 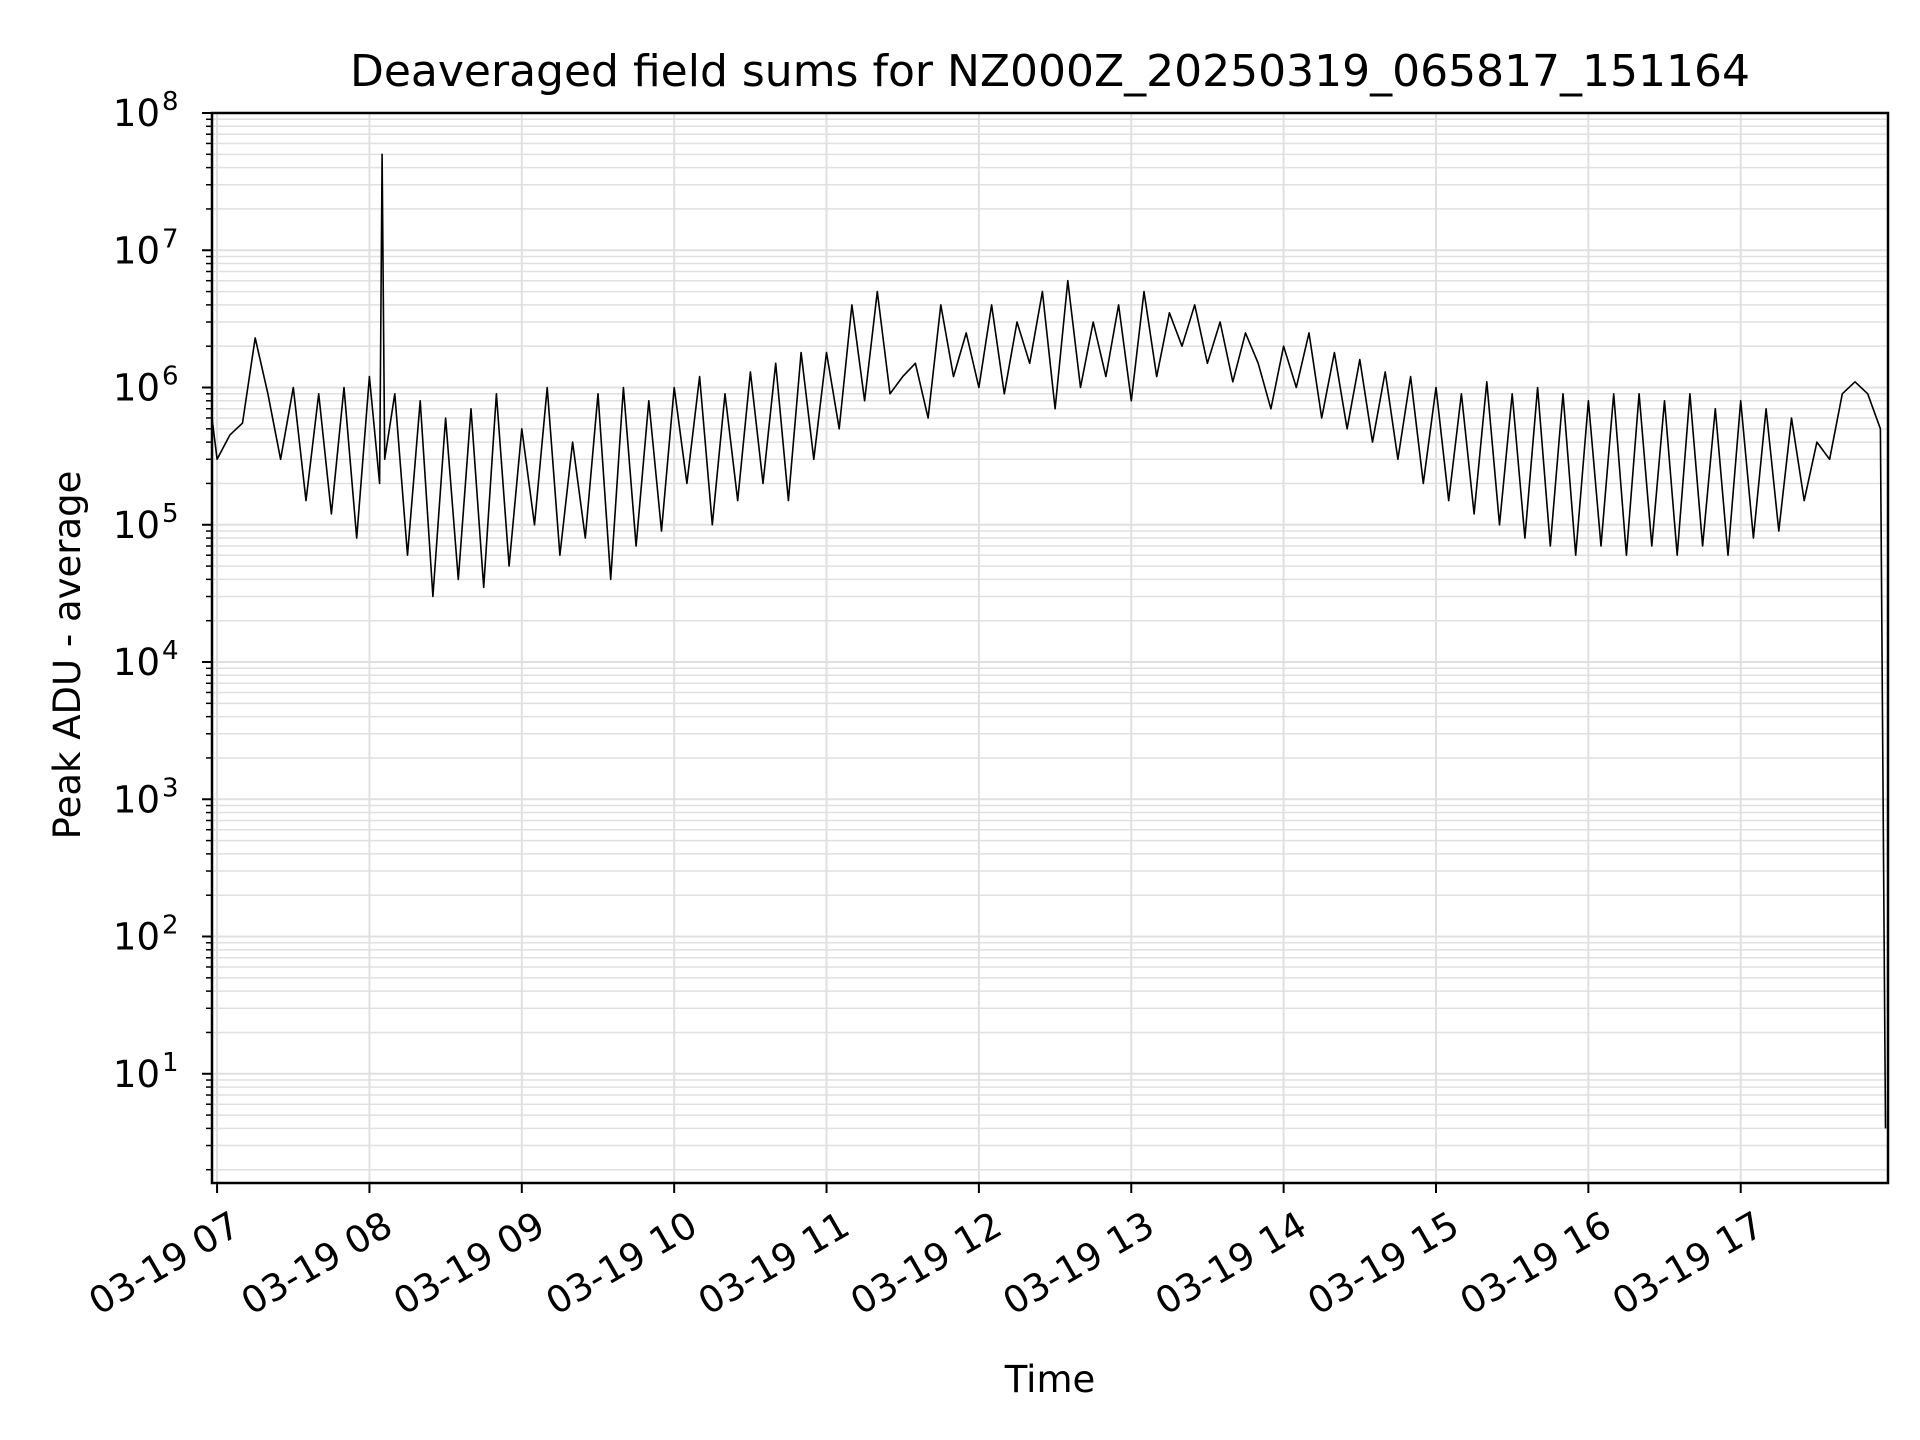 What do you see at coordinates (170, 1063) in the screenshot?
I see `y-tick-exponent: 1` at bounding box center [170, 1063].